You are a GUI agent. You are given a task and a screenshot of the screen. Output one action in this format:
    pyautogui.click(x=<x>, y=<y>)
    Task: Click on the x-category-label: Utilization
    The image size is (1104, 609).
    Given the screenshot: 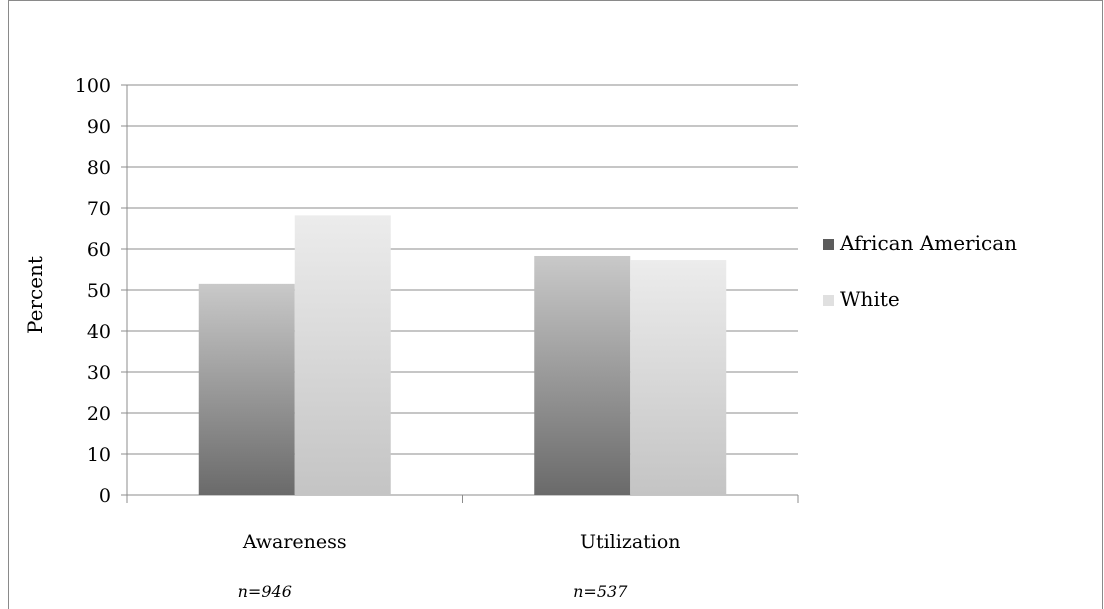 What is the action you would take?
    pyautogui.click(x=630, y=542)
    